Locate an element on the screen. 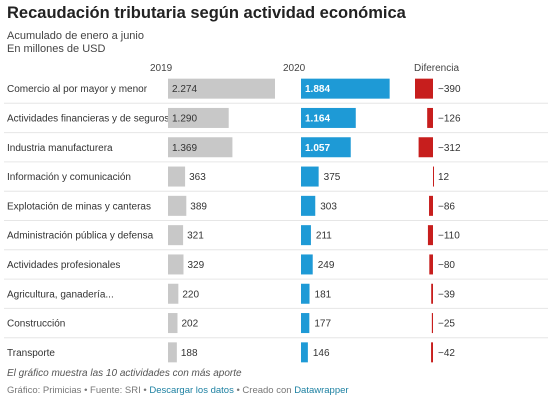  value-label-2019: 363 is located at coordinates (197, 177).